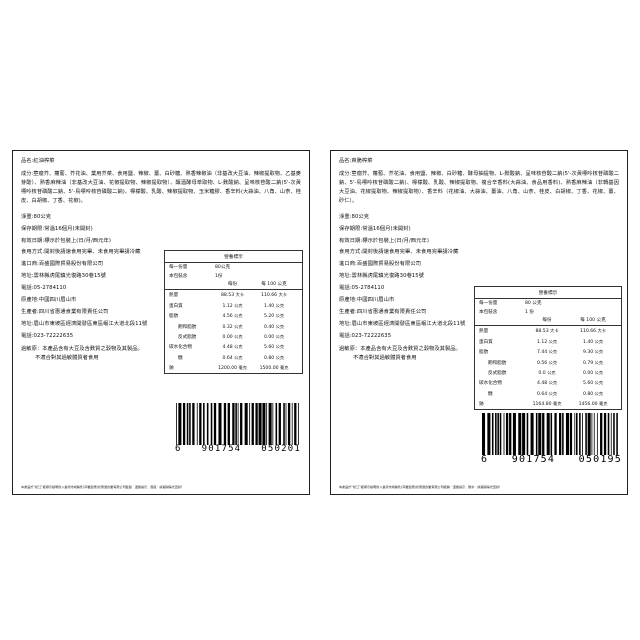 The height and width of the screenshot is (640, 640). Describe the element at coordinates (600, 459) in the screenshot. I see `barcode-group-right: 050195` at that location.